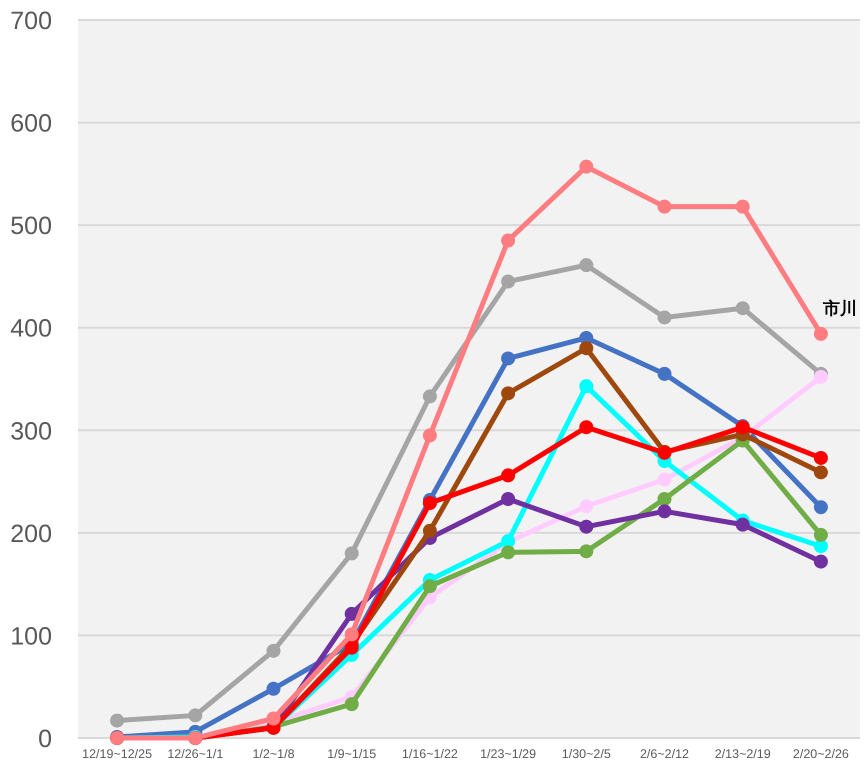  Describe the element at coordinates (430, 754) in the screenshot. I see `x-tick-label: 1/16~1/22` at that location.